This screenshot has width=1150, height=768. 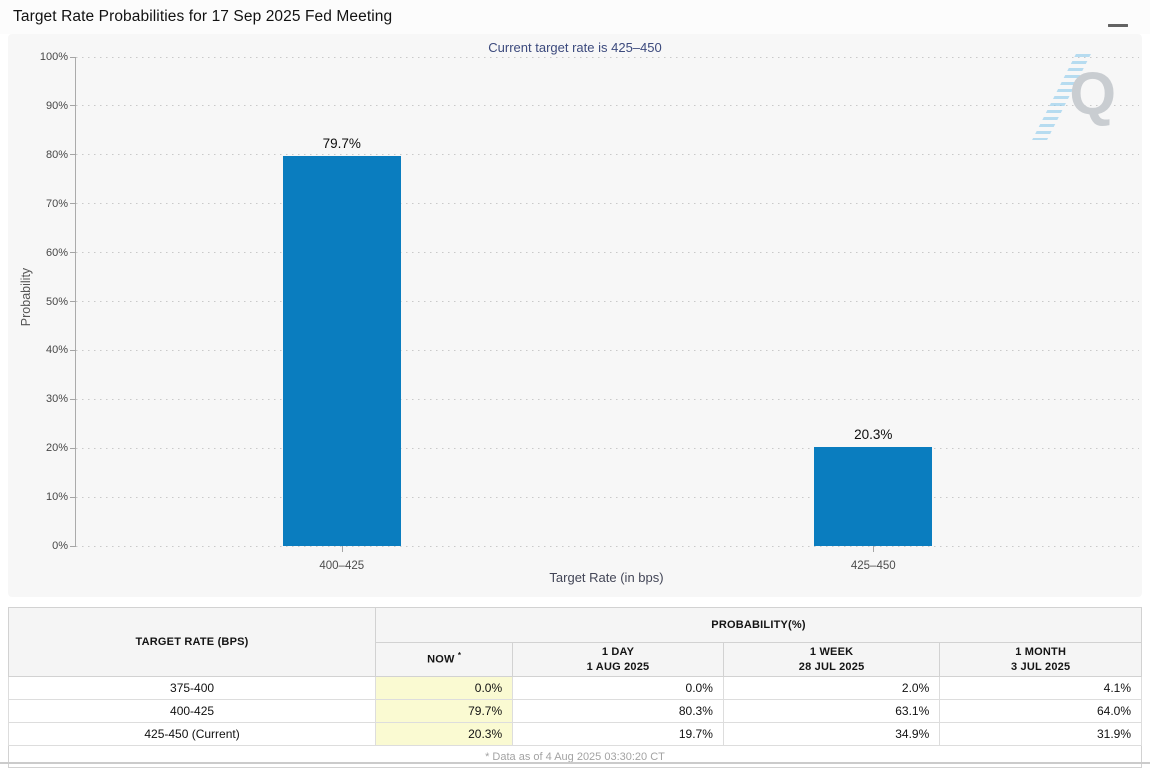 What do you see at coordinates (444, 734) in the screenshot?
I see `cell-now: 20.3%` at bounding box center [444, 734].